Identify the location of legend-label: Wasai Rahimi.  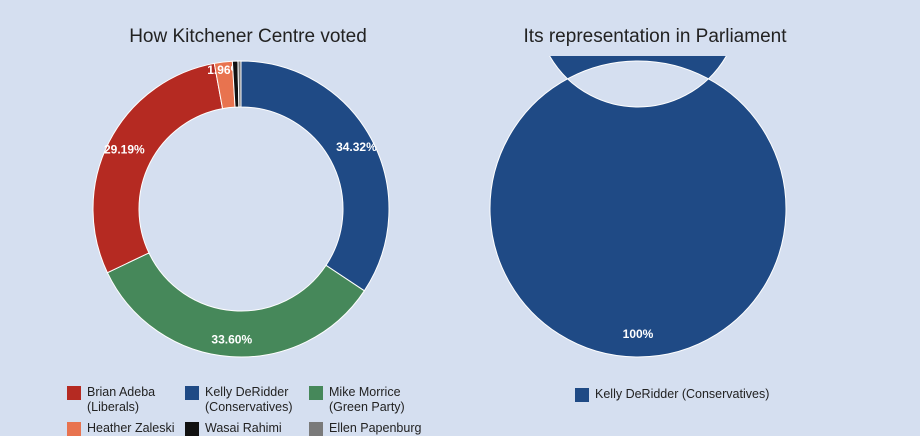
(243, 428).